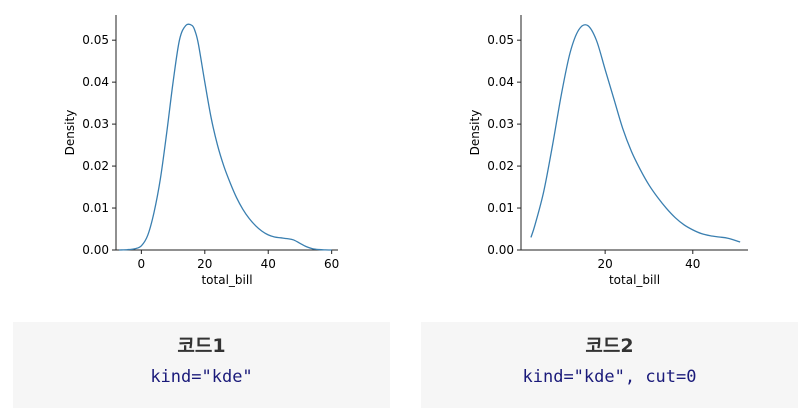  What do you see at coordinates (95, 250) in the screenshot?
I see `chart1-y-tick-label: 0.00` at bounding box center [95, 250].